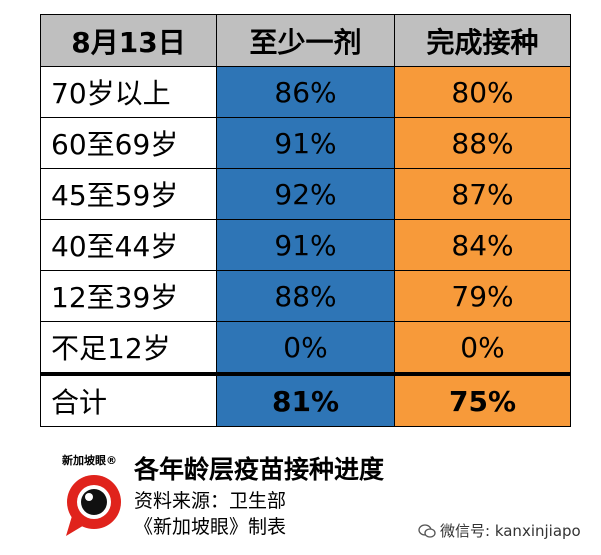  What do you see at coordinates (482, 296) in the screenshot?
I see `full-value: 79%` at bounding box center [482, 296].